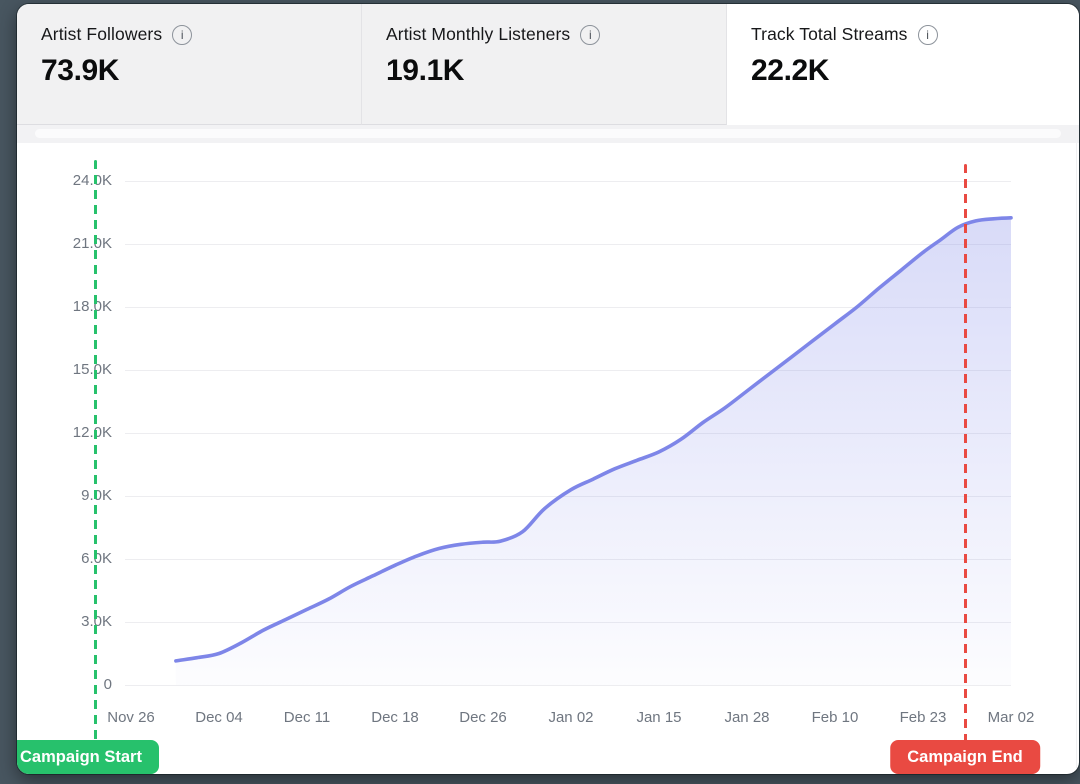  I want to click on x-tick-label: Jan 28, so click(747, 717).